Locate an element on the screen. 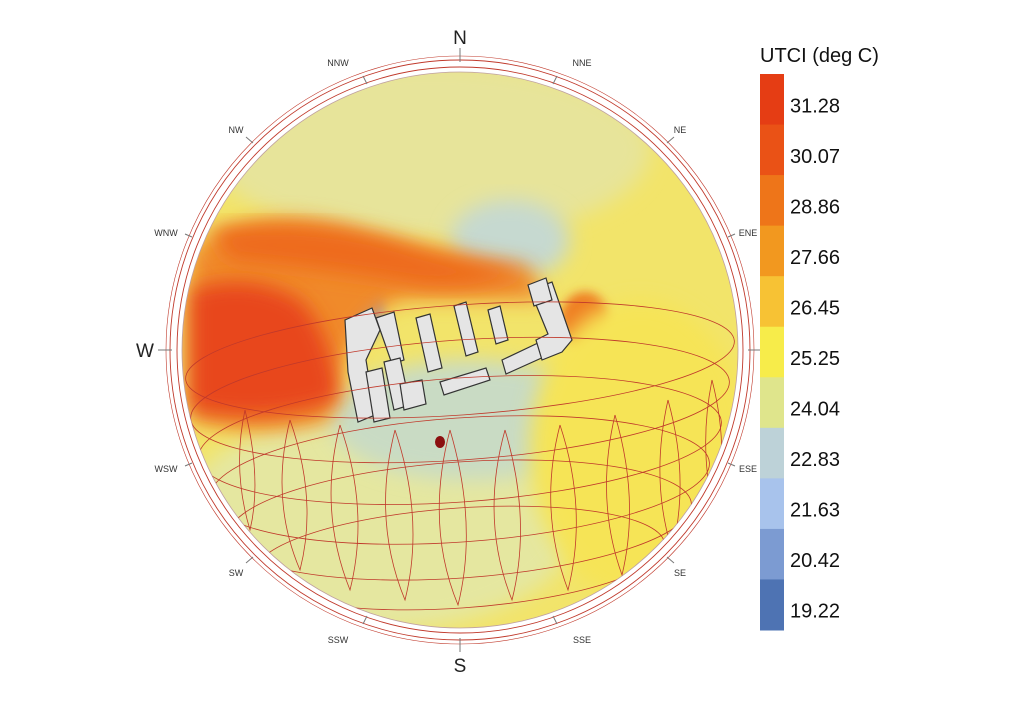 The width and height of the screenshot is (1024, 712). legend-label: 24.04 is located at coordinates (815, 410).